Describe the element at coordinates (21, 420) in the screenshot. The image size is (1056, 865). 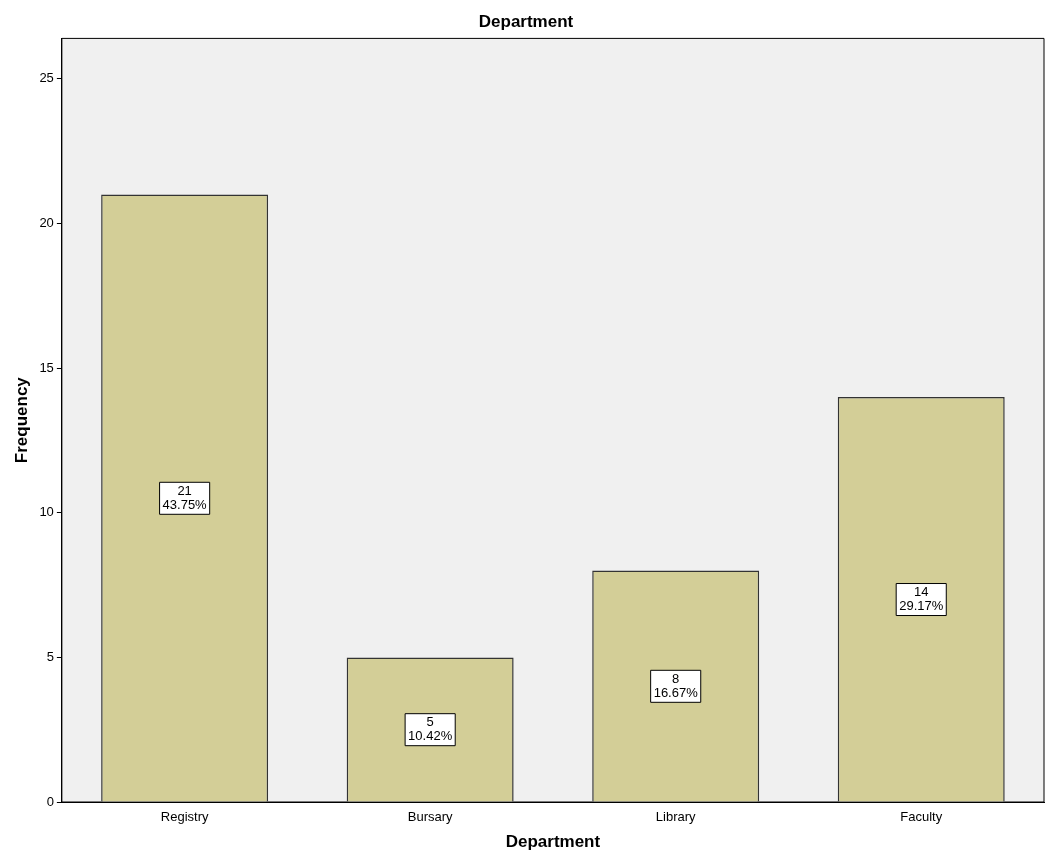
I see `y-axis-title: Frequency` at that location.